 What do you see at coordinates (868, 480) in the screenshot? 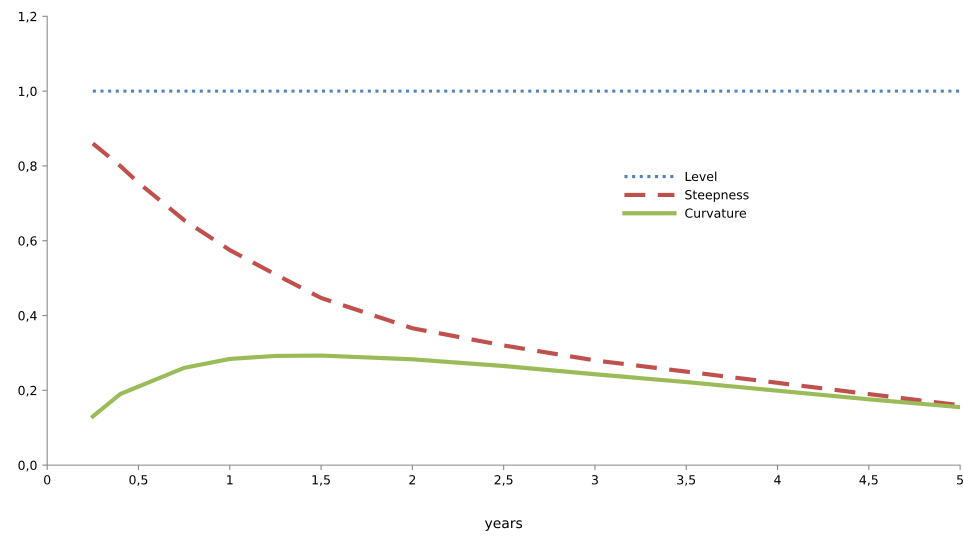
I see `x-tick-label: 4,5` at bounding box center [868, 480].